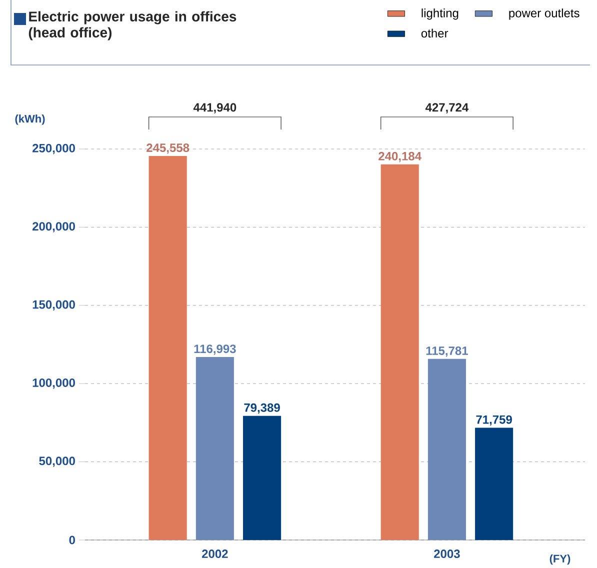  What do you see at coordinates (215, 554) in the screenshot?
I see `x-tick-label: 2002` at bounding box center [215, 554].